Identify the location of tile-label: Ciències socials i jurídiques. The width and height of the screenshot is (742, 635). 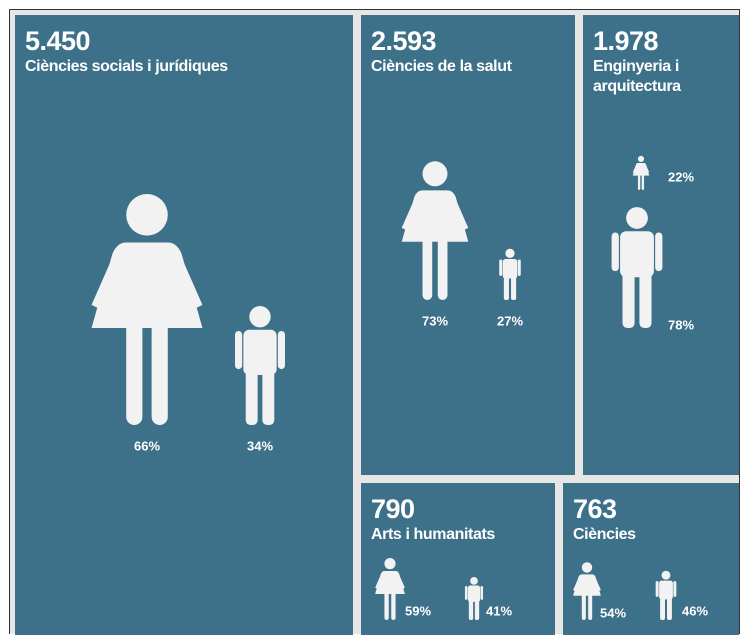
(126, 66).